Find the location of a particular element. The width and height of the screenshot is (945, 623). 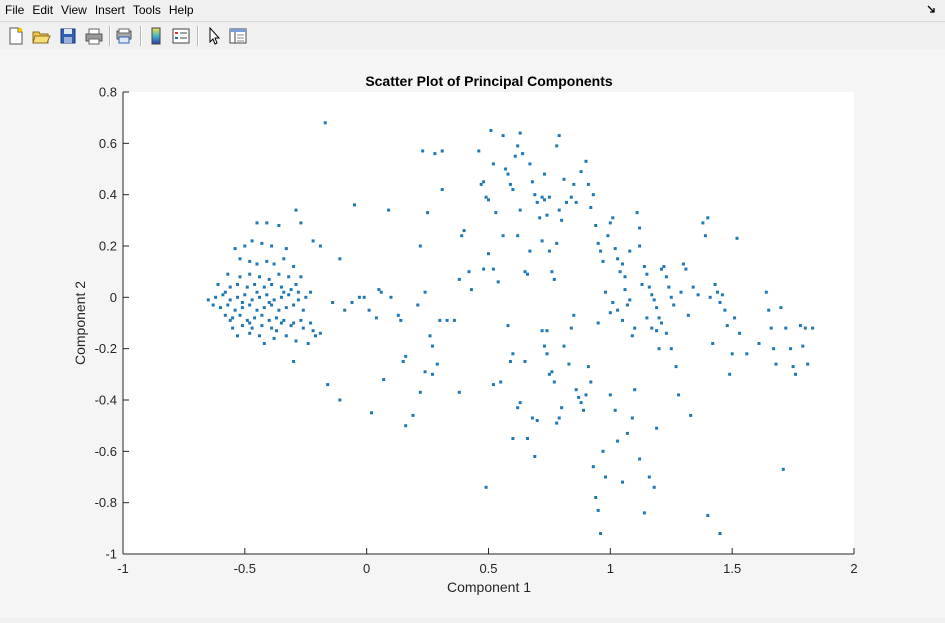

print-preview-icon is located at coordinates (124, 36).